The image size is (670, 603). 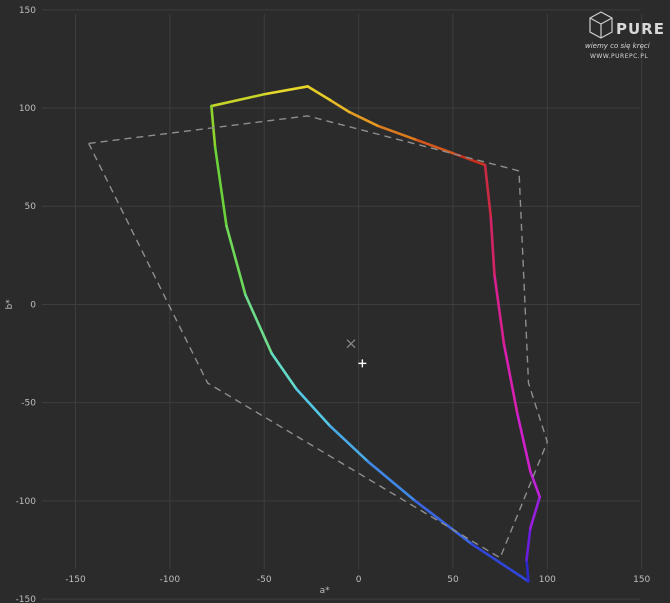 I want to click on y-axis-label: b*, so click(x=10, y=304).